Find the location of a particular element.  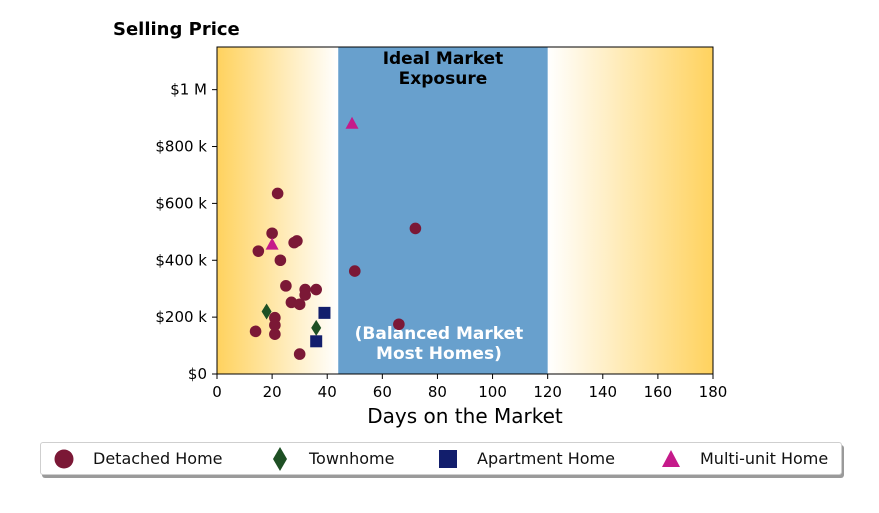

legend-item-townhome: Townhome is located at coordinates (331, 458).